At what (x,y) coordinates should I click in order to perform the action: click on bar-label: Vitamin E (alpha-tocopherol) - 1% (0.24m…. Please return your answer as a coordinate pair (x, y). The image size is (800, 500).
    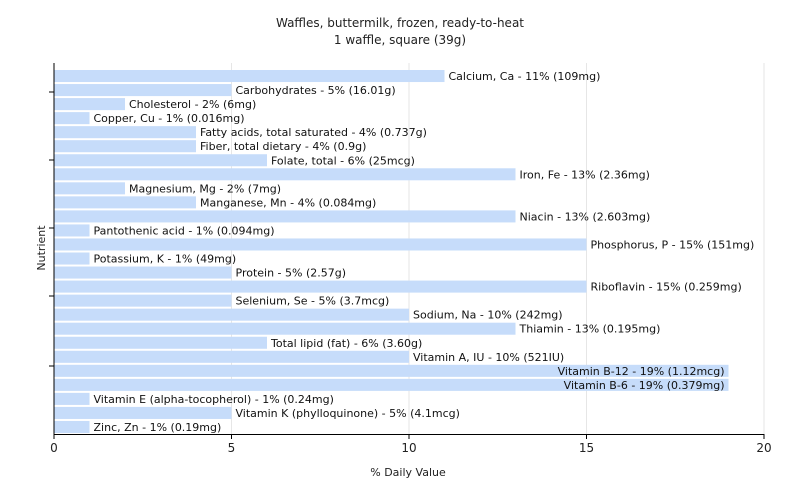
    Looking at the image, I should click on (214, 399).